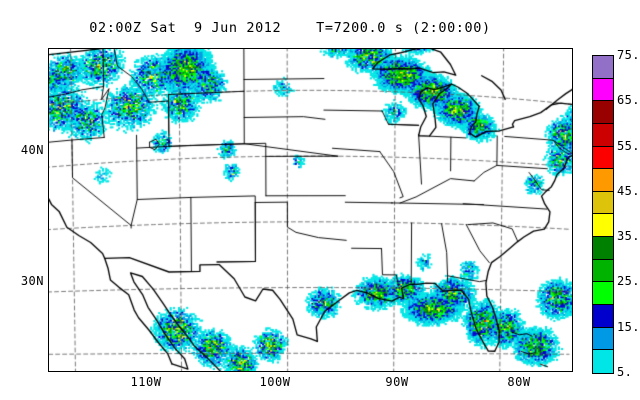 This screenshot has height=400, width=640. I want to click on y-tick-label-30n: 30N, so click(32, 281).